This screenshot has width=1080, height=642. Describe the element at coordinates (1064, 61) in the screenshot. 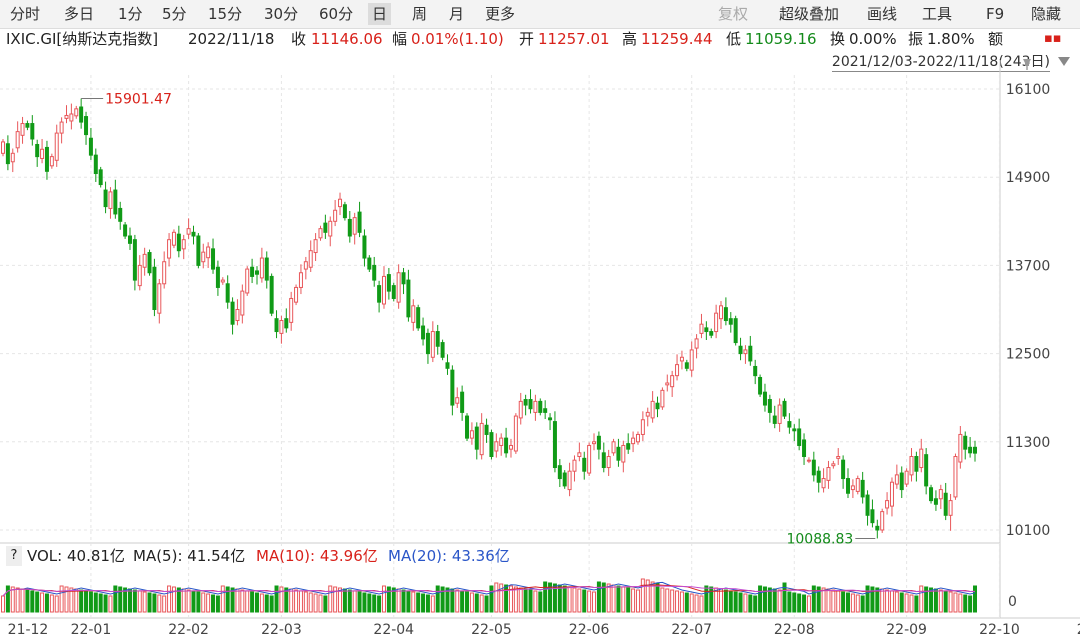

I see `dropdown-icon` at that location.